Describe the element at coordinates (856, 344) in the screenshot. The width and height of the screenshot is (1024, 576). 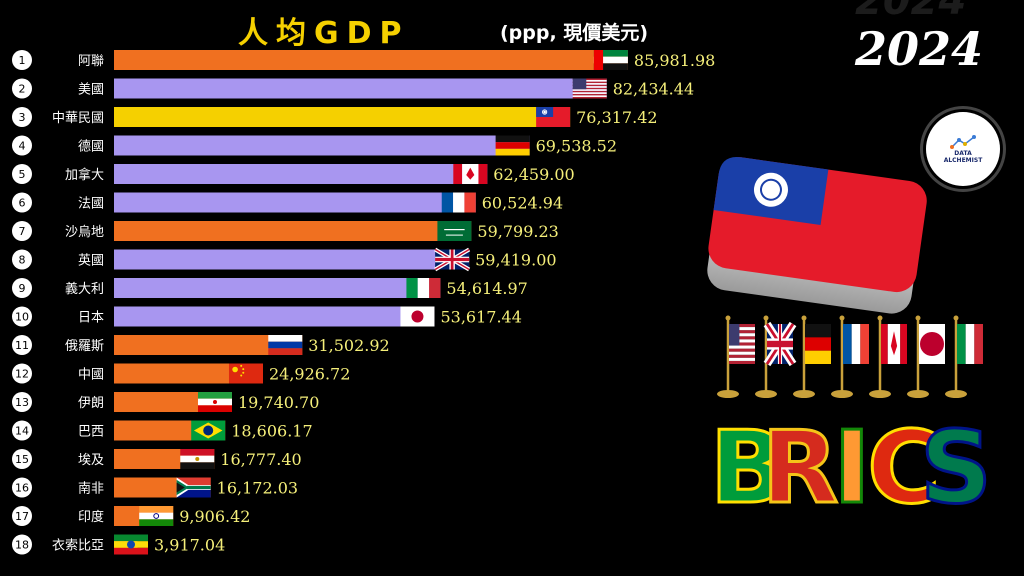
I see `france-desk-flag-icon` at that location.